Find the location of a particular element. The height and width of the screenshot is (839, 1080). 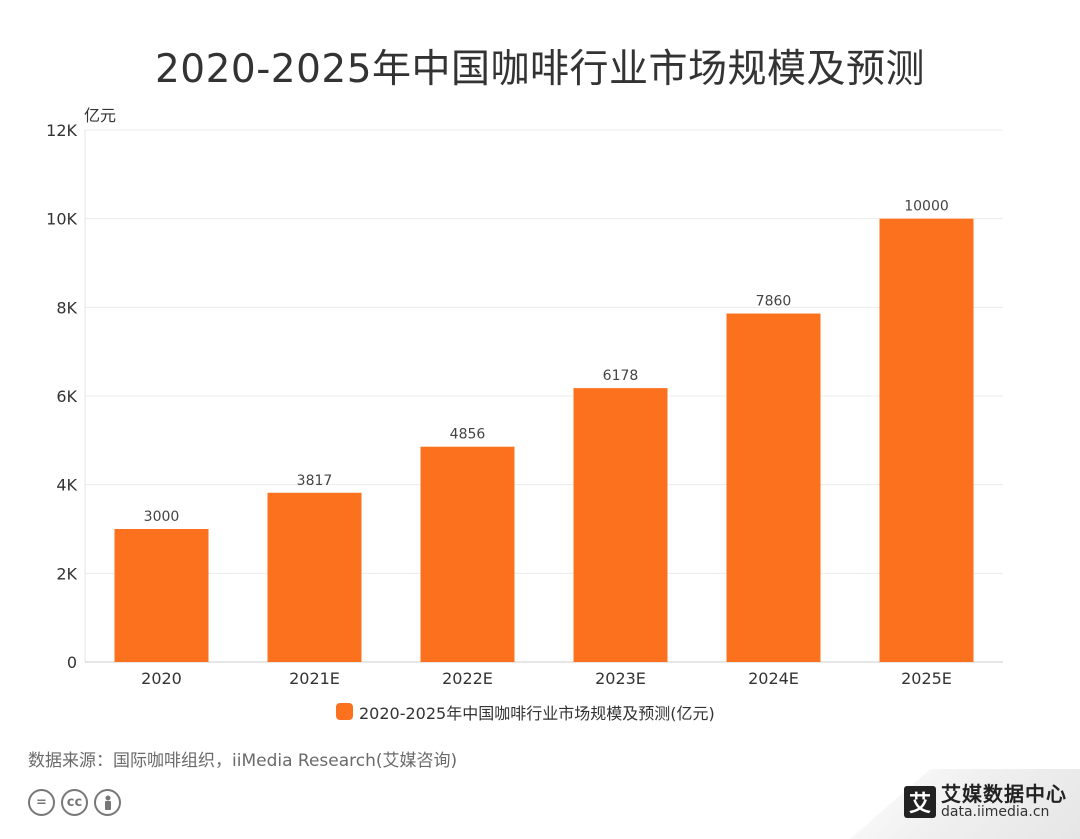

y-unit-label: 亿元 is located at coordinates (100, 115).